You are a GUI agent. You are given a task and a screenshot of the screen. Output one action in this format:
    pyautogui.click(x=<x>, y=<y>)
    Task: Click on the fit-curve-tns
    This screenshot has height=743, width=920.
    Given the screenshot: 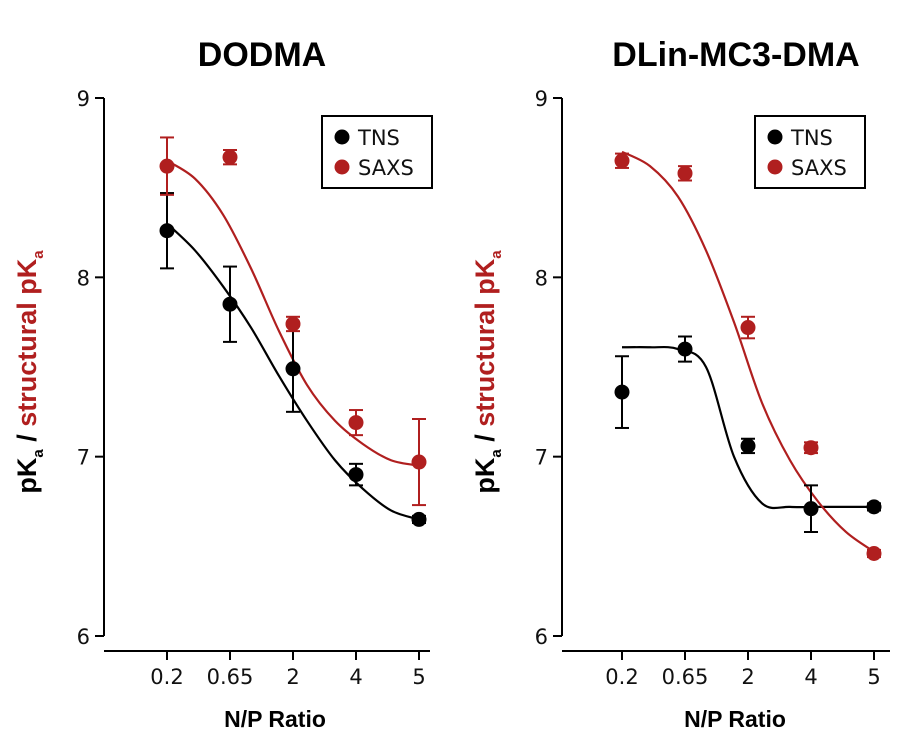 What is the action you would take?
    pyautogui.click(x=747, y=427)
    